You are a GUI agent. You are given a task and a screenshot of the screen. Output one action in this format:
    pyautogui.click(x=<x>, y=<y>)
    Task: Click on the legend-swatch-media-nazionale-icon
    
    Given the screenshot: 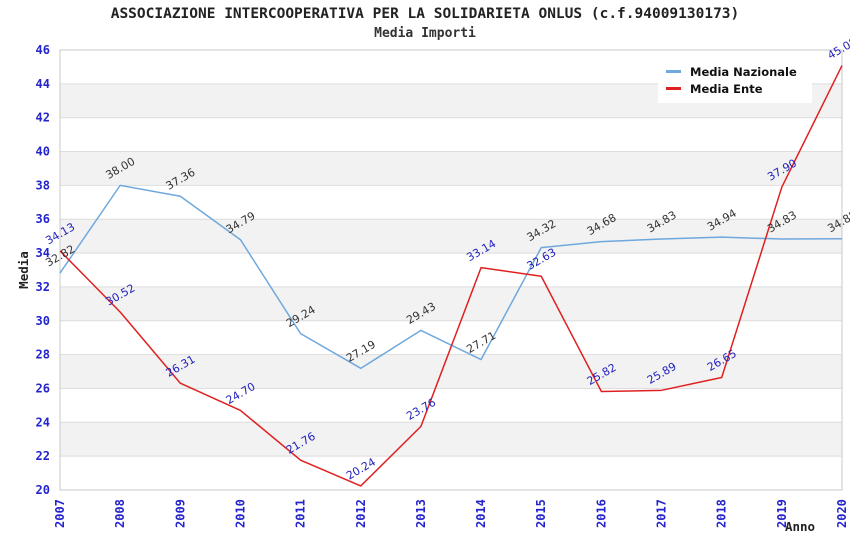 What is the action you would take?
    pyautogui.click(x=673, y=71)
    